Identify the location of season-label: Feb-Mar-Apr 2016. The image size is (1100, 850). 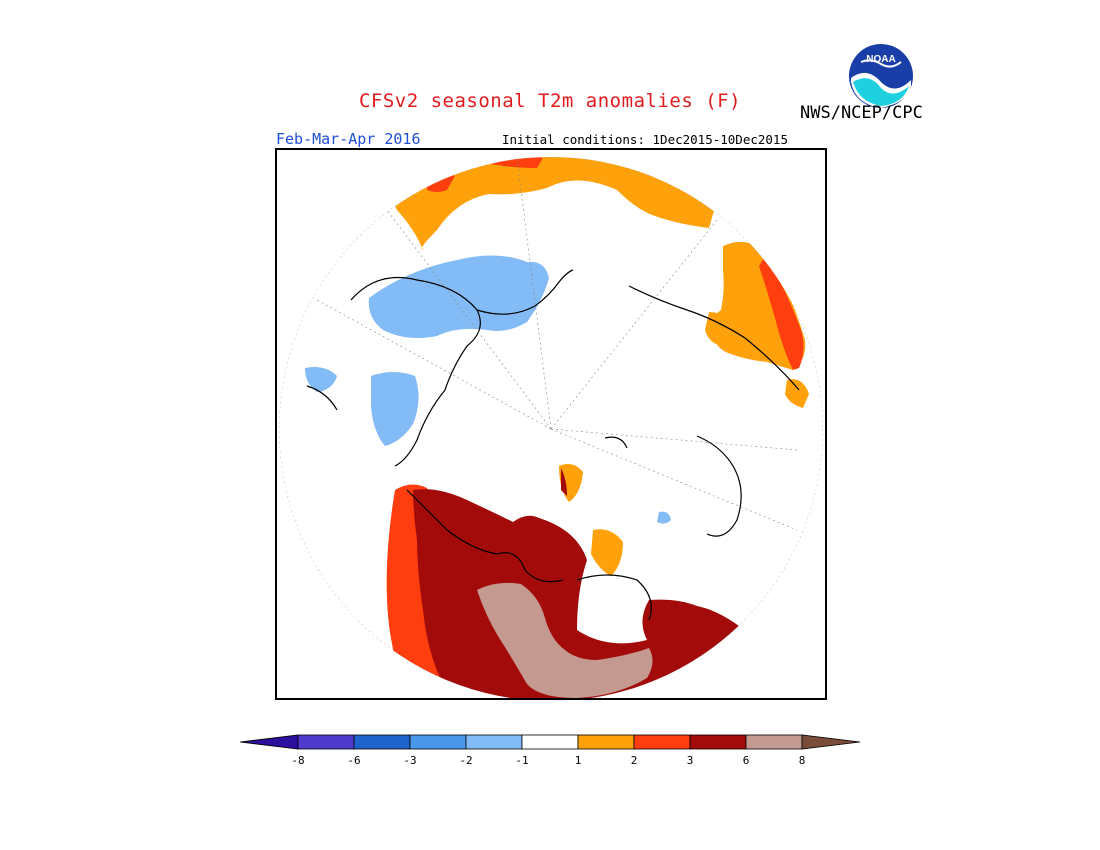
(348, 139).